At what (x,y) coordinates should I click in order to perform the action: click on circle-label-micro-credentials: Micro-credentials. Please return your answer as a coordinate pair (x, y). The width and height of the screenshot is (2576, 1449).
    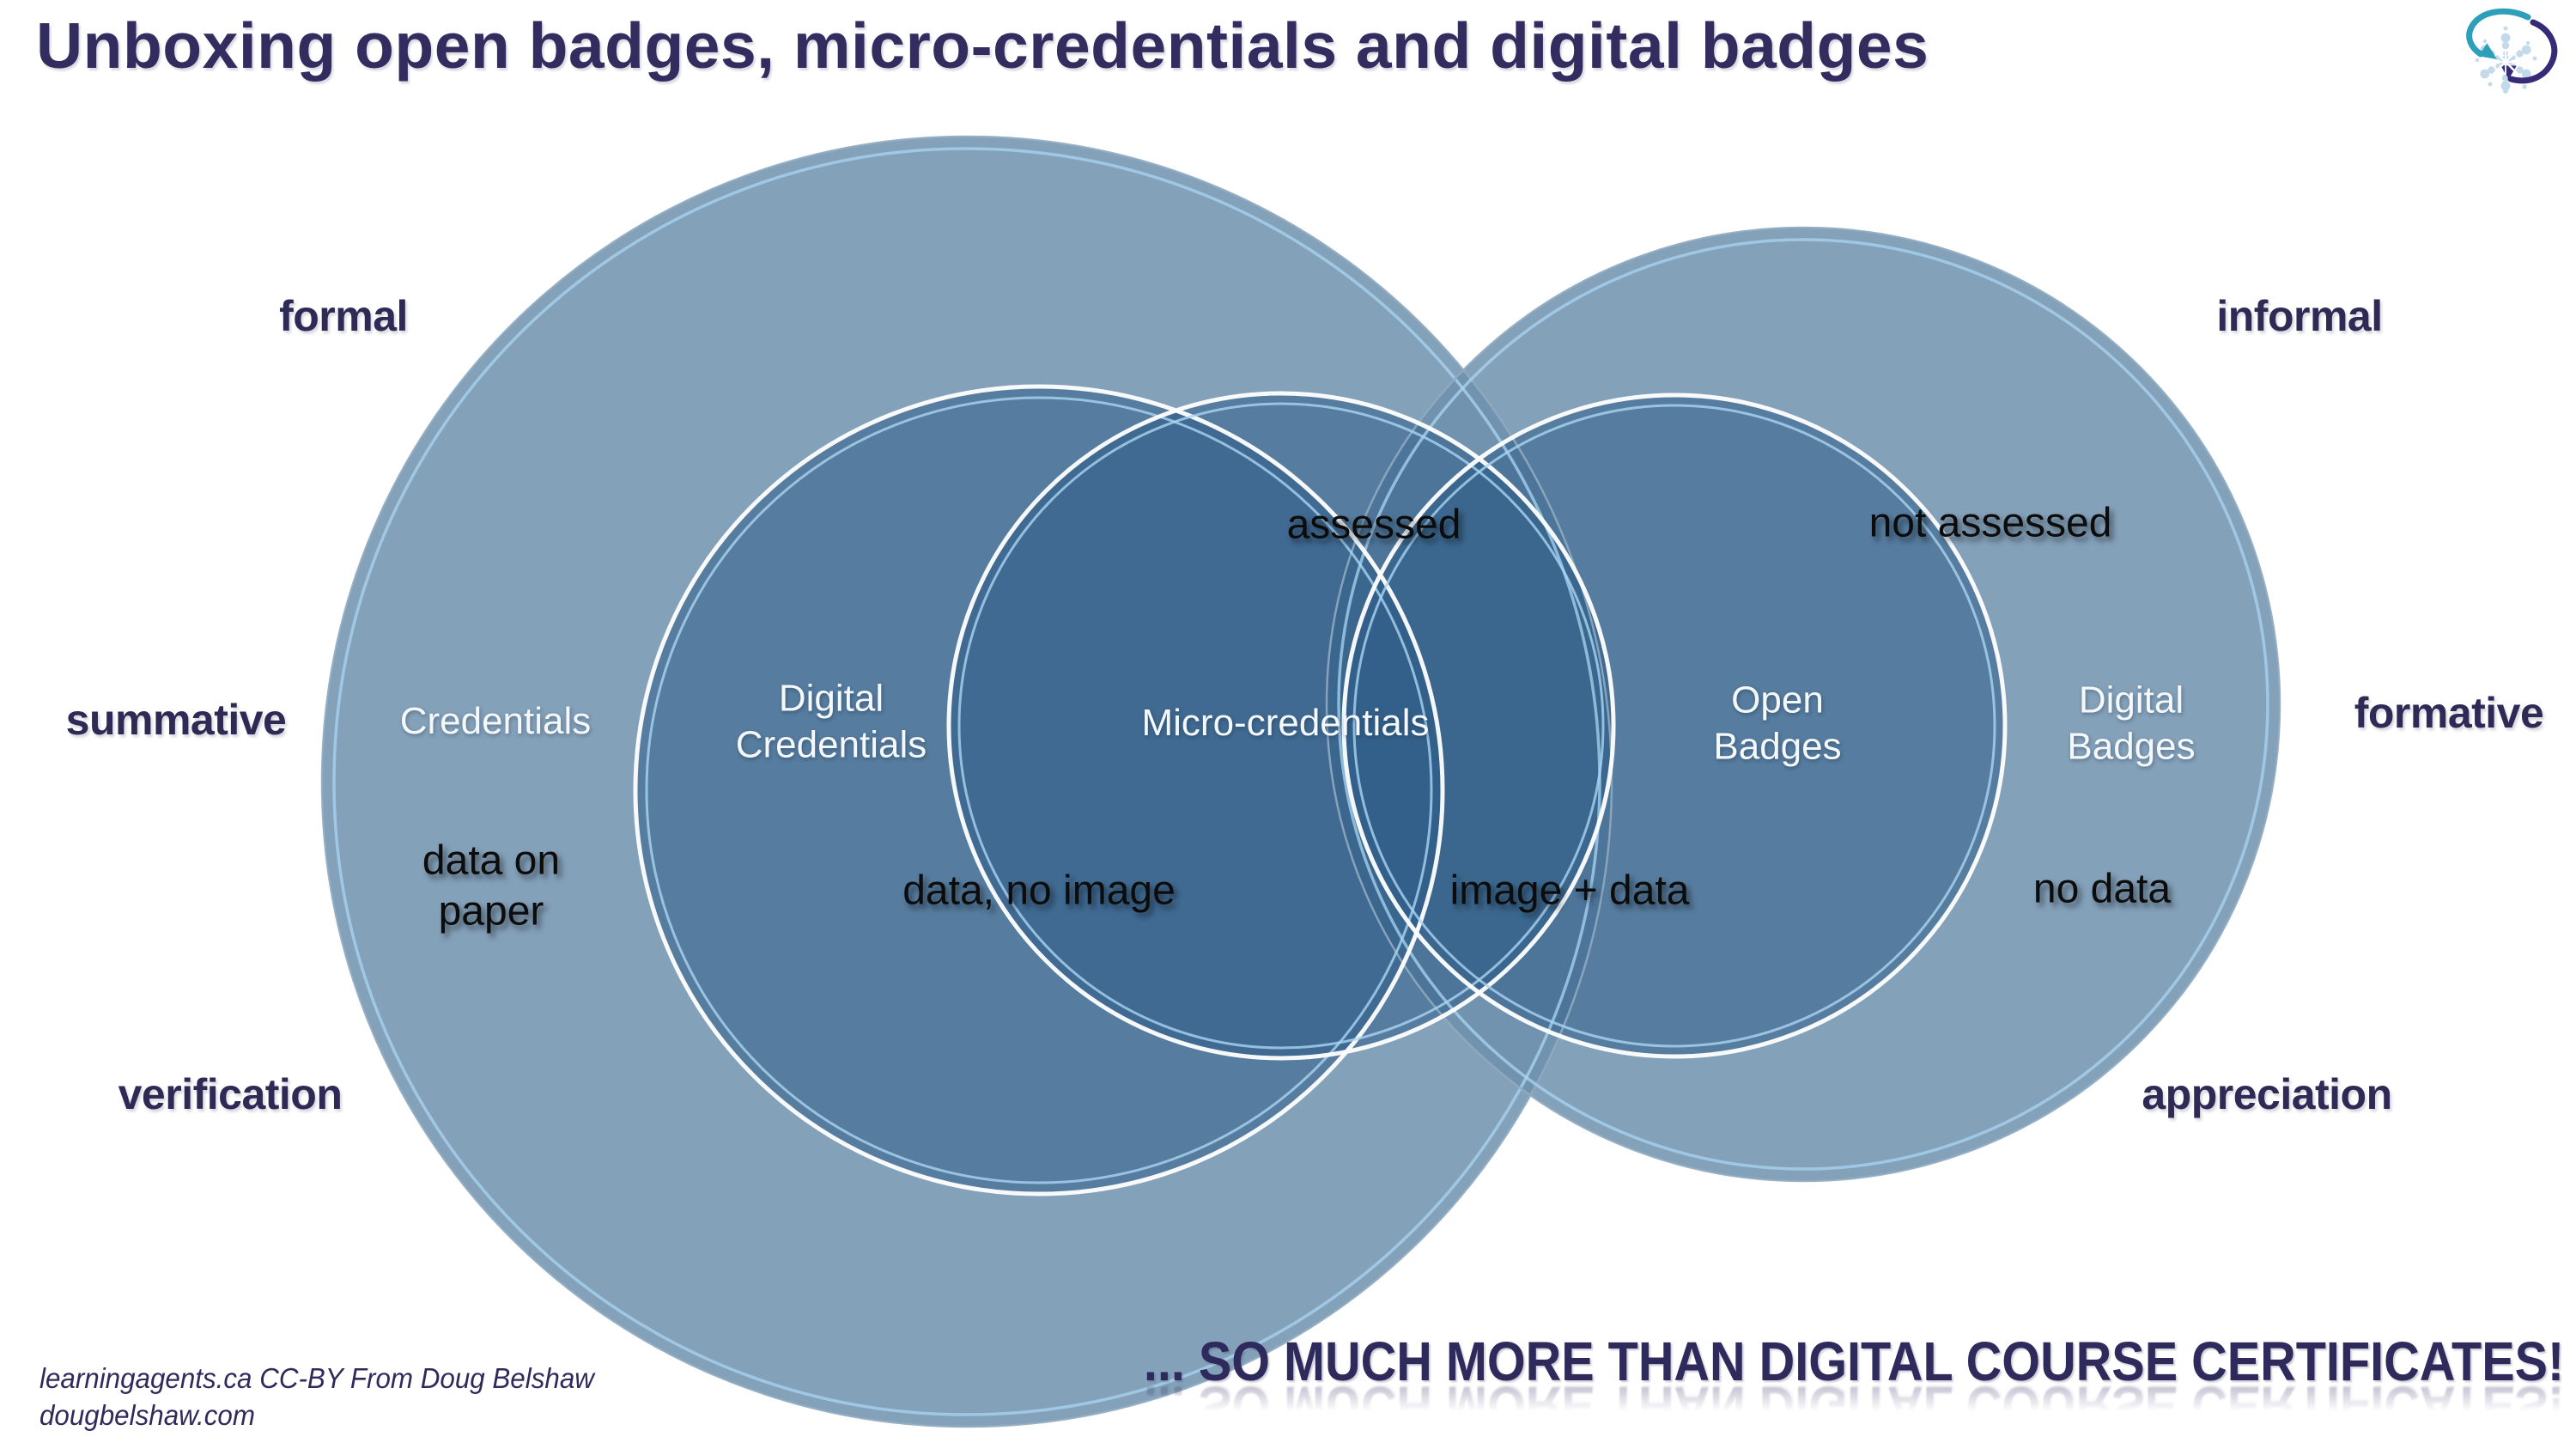
    Looking at the image, I should click on (1286, 723).